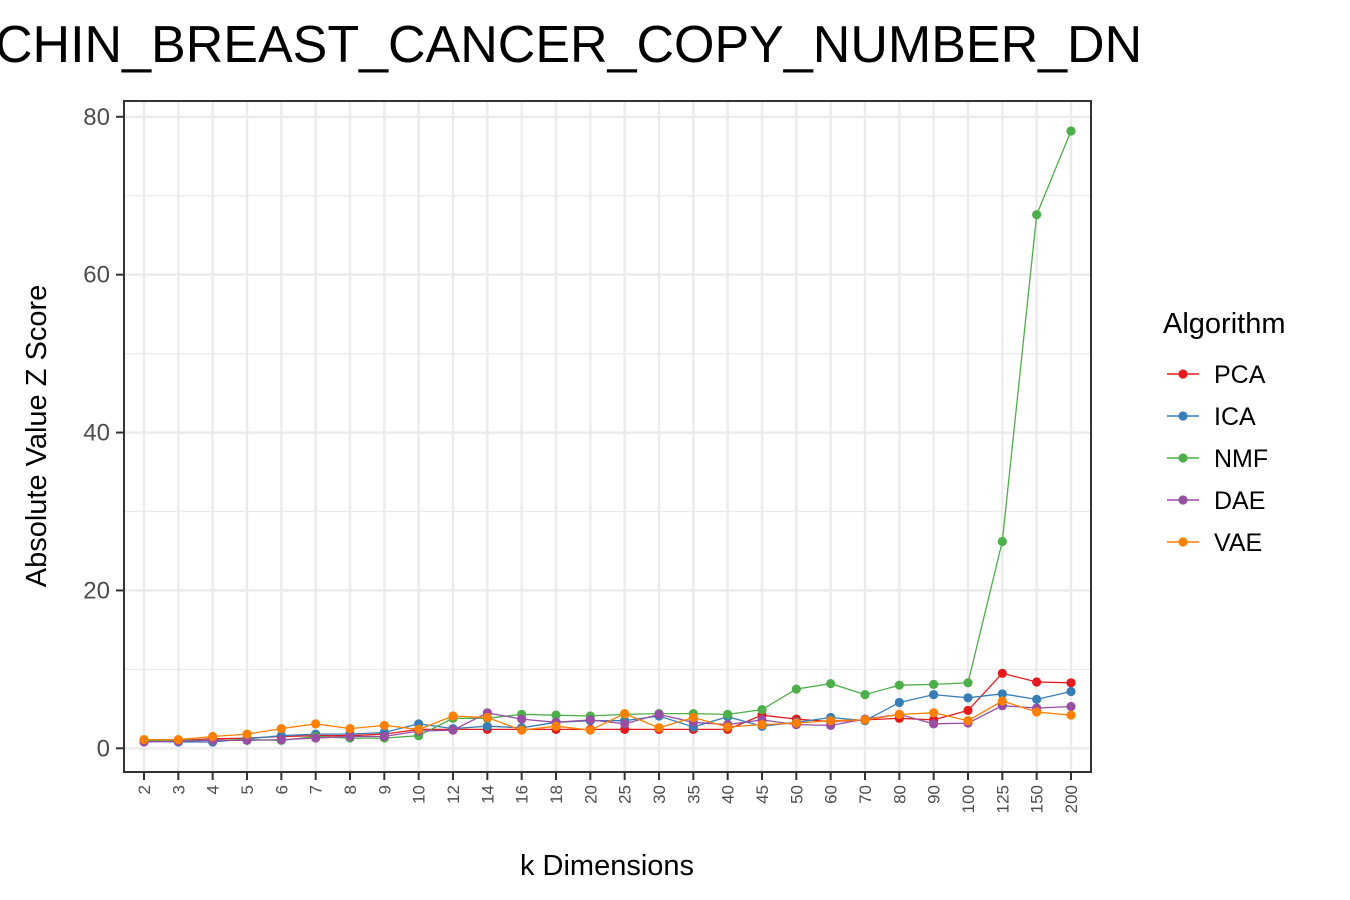 Image resolution: width=1350 pixels, height=900 pixels. I want to click on legend-item-ica: ICA, so click(1211, 417).